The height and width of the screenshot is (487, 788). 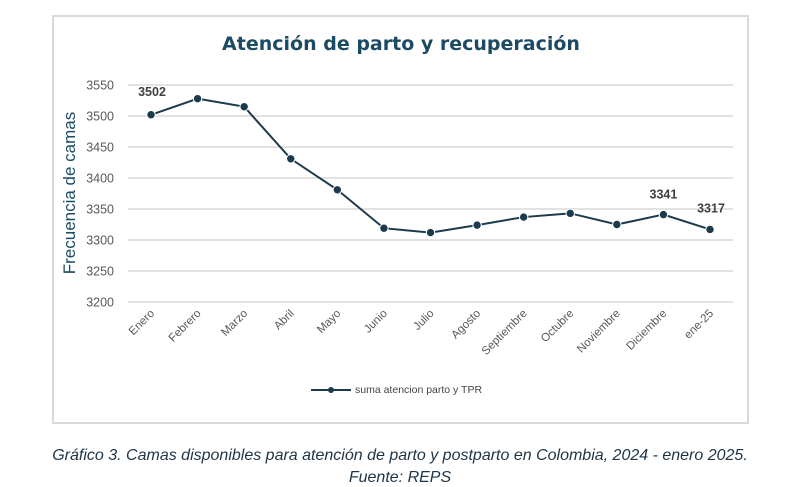 What do you see at coordinates (557, 326) in the screenshot?
I see `x-tick-label: Octubre` at bounding box center [557, 326].